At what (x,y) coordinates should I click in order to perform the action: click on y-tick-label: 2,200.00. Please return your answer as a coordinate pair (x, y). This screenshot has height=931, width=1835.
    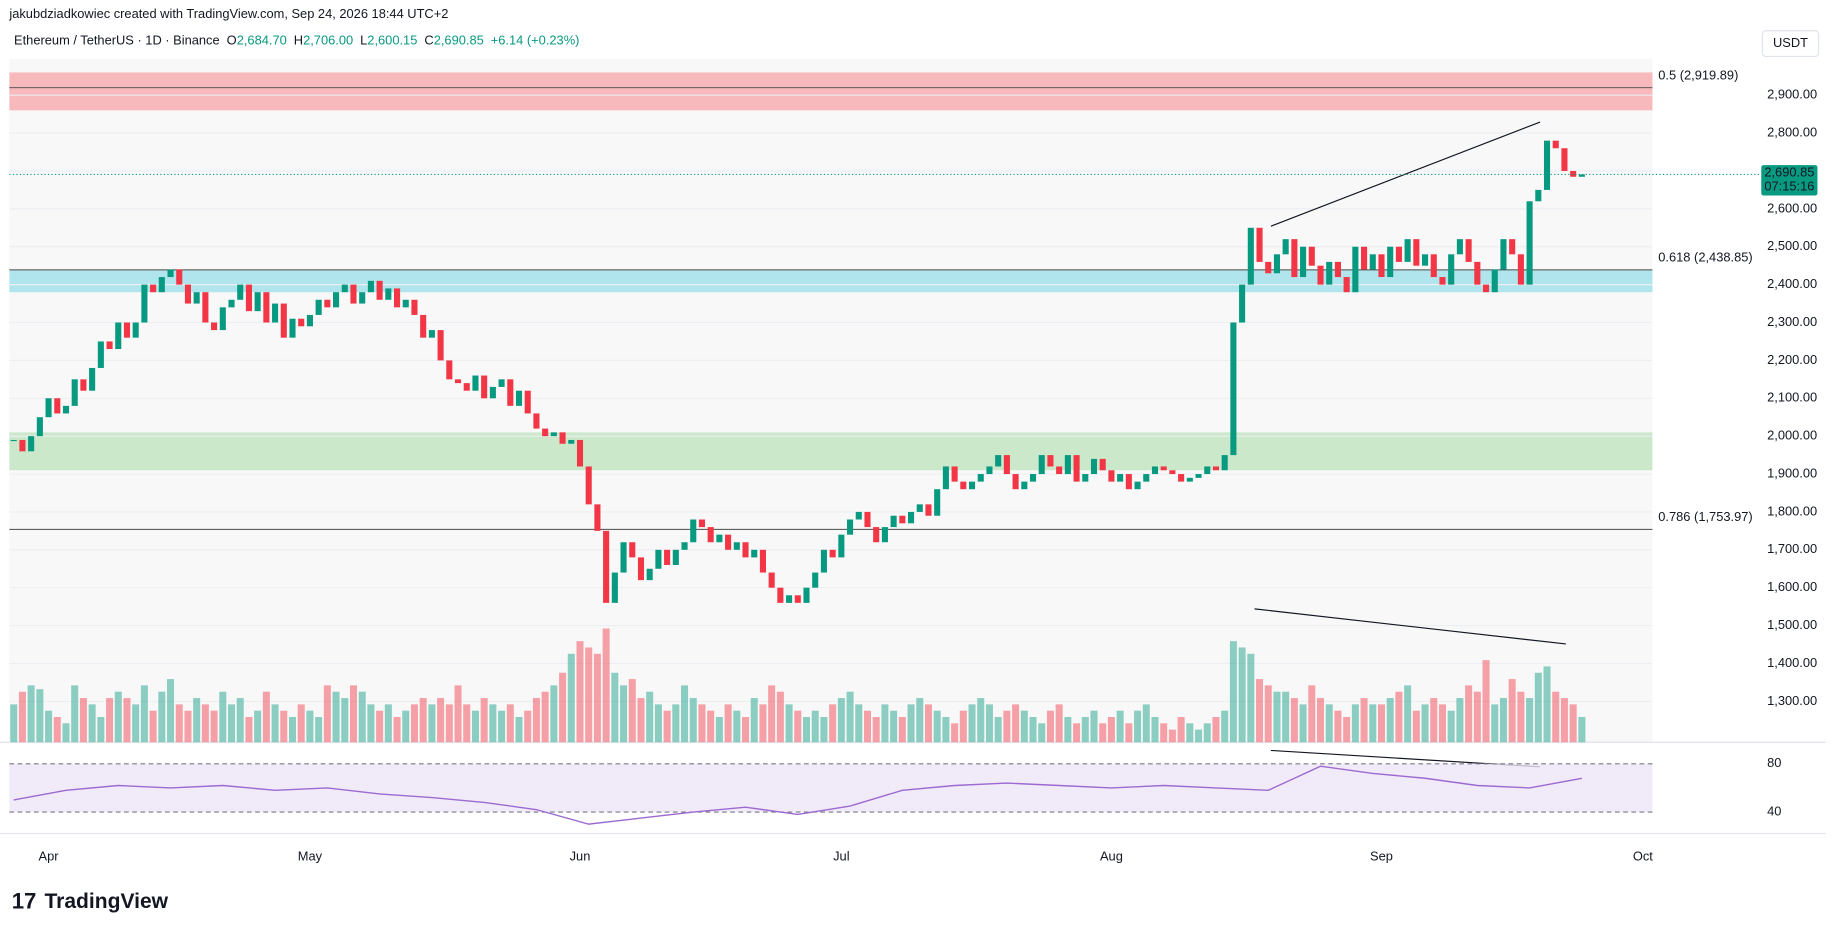
    Looking at the image, I should click on (1792, 359).